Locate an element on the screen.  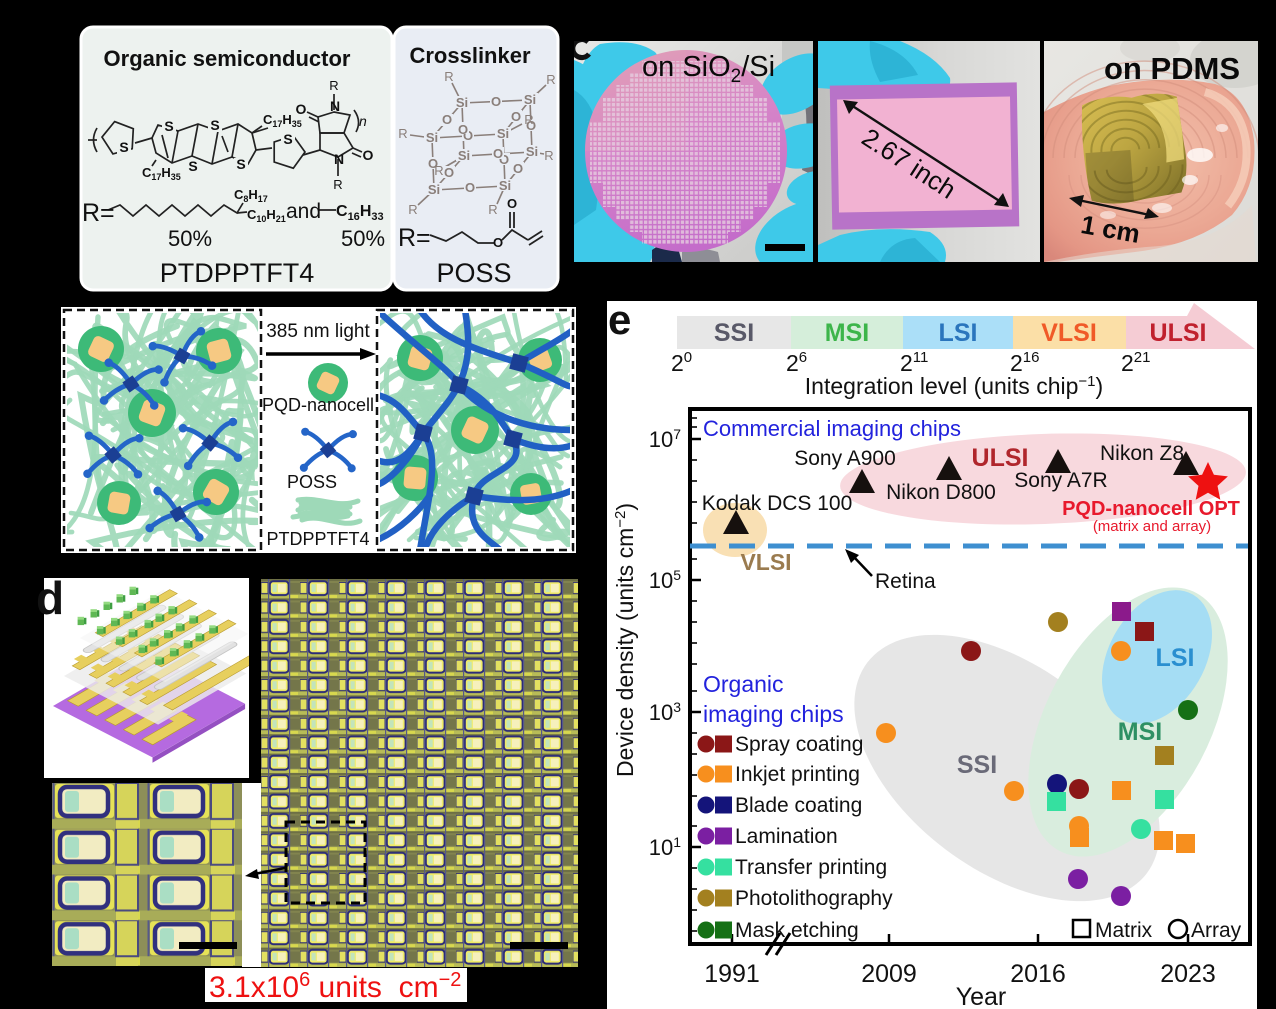
svg-text: d is located at coordinates (50, 598).